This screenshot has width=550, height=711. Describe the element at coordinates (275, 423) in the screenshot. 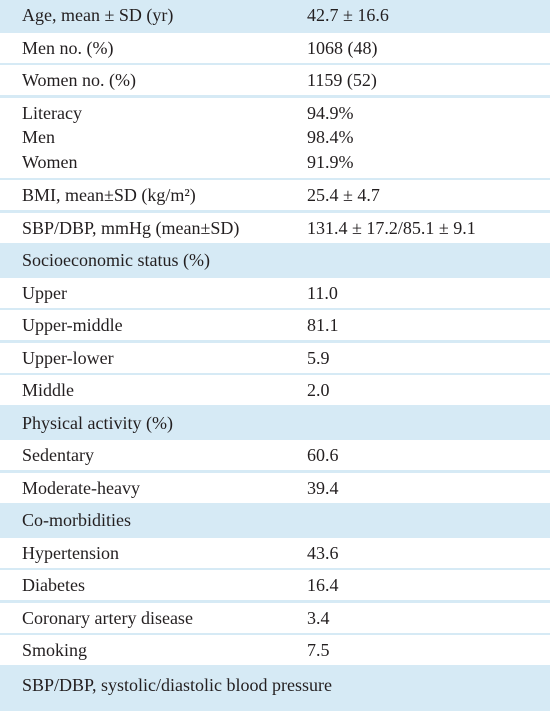

I see `section-row: Physical activity (%)` at that location.